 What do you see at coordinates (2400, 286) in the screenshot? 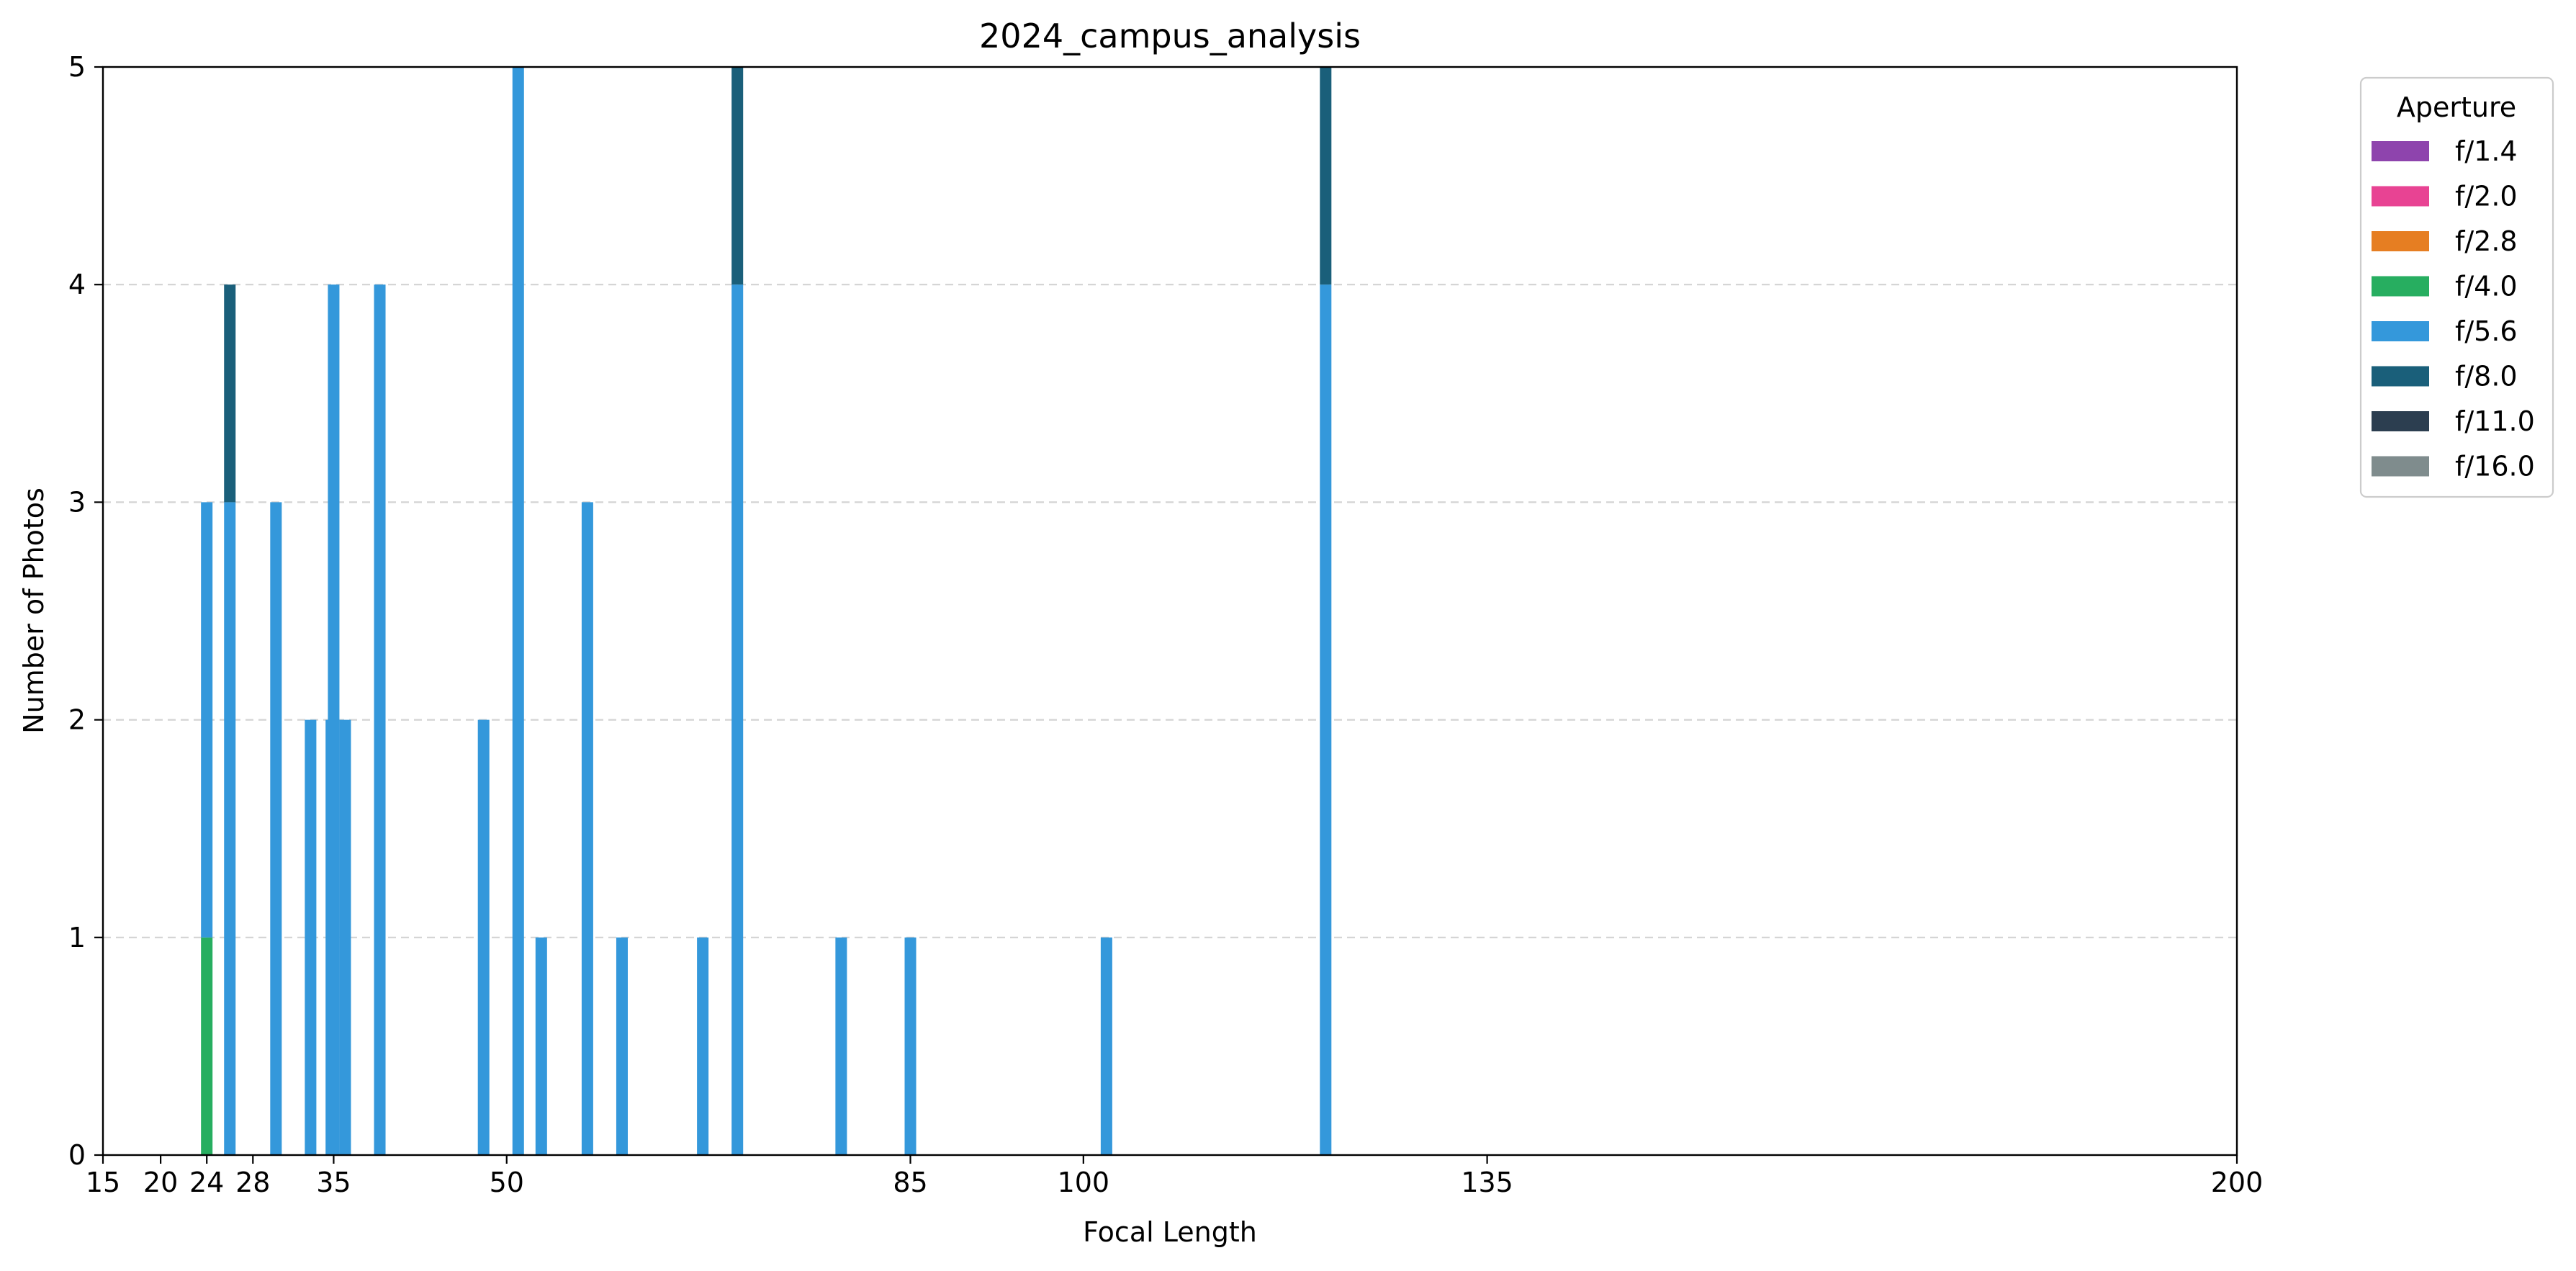
I see `legend-swatch-f4.0` at bounding box center [2400, 286].